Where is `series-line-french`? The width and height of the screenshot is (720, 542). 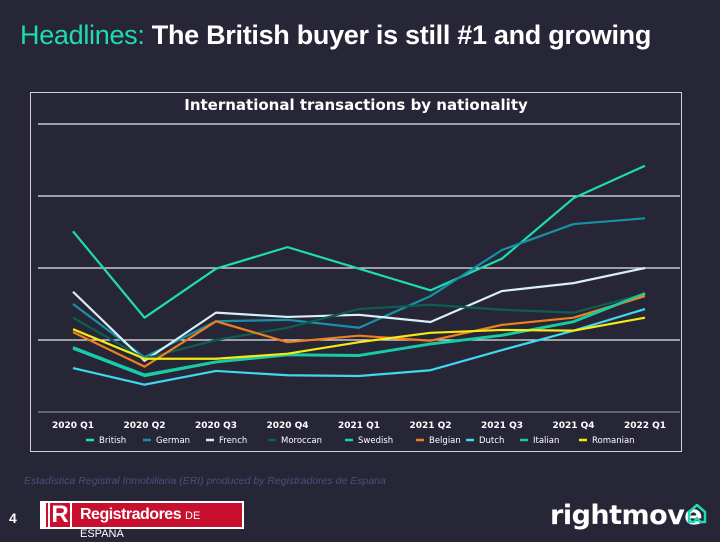
series-line-french is located at coordinates (359, 314).